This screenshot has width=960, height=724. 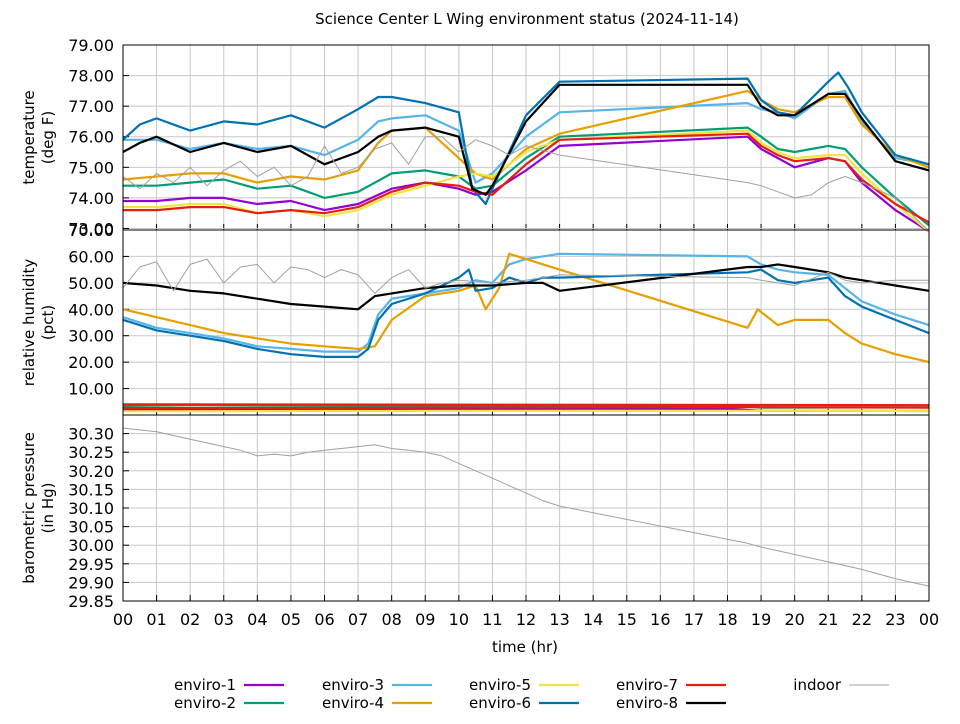 I want to click on y-tick-label: 76.00, so click(x=91, y=137).